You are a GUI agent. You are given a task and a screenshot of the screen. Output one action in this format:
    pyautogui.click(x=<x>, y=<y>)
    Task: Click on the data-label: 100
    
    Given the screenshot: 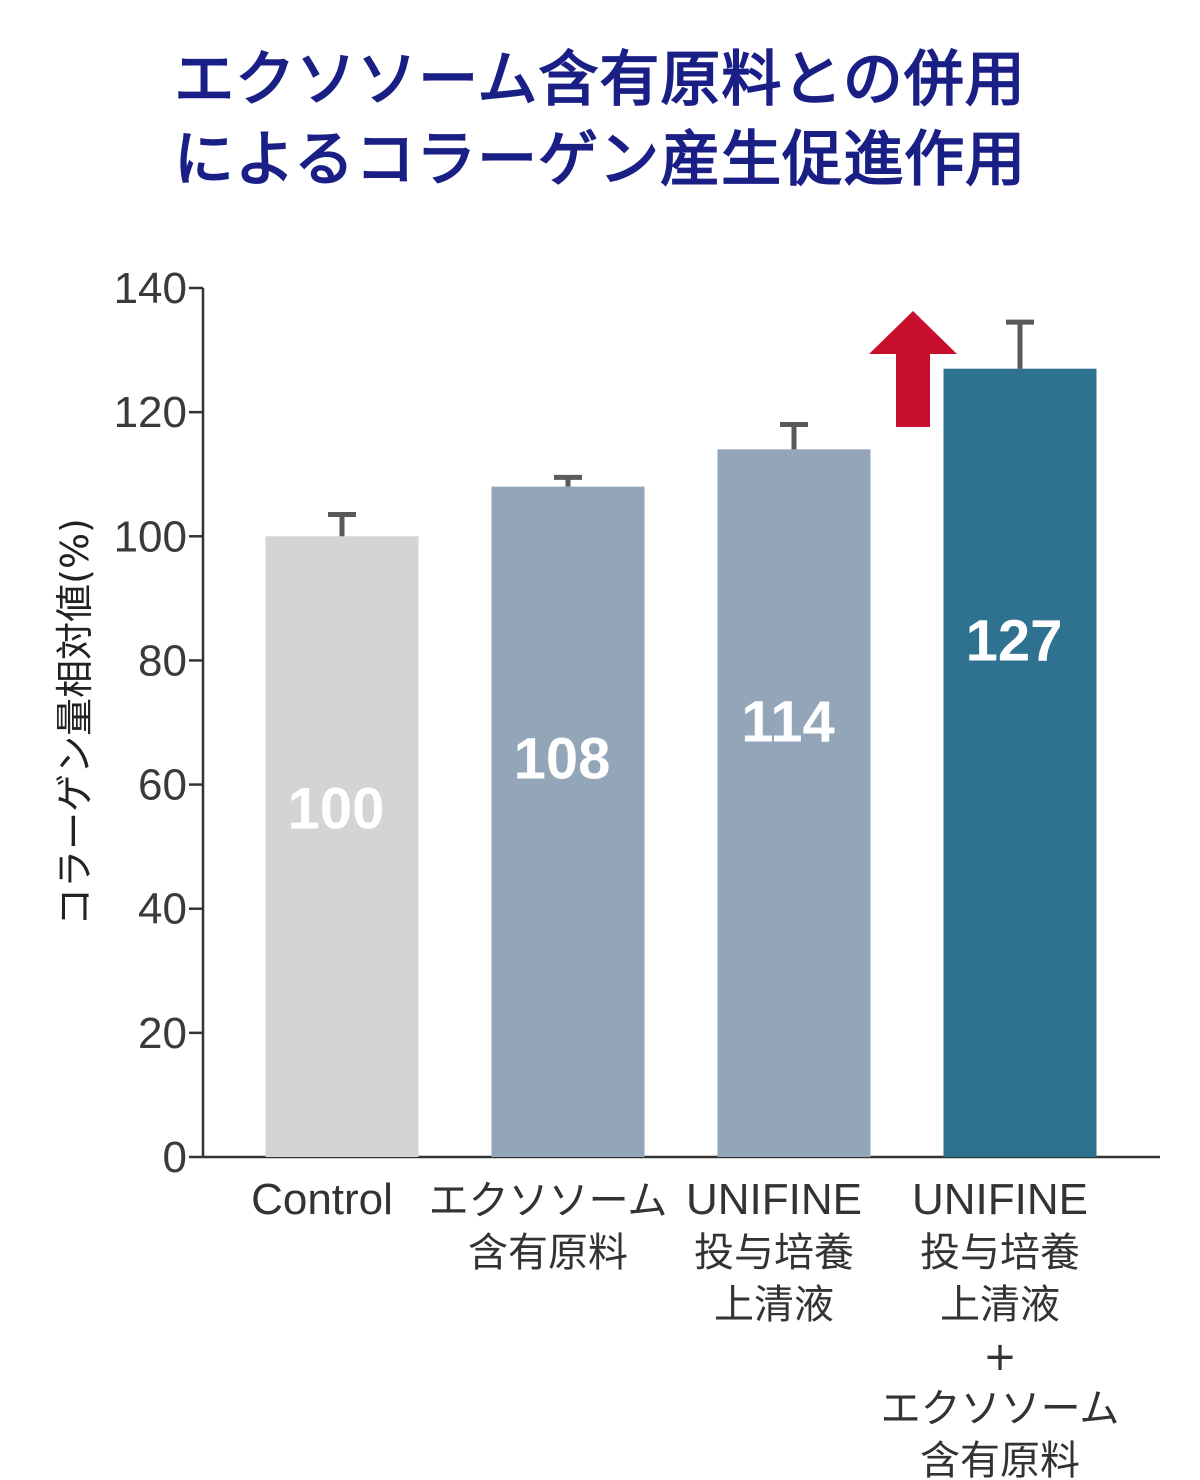 What is the action you would take?
    pyautogui.click(x=336, y=808)
    